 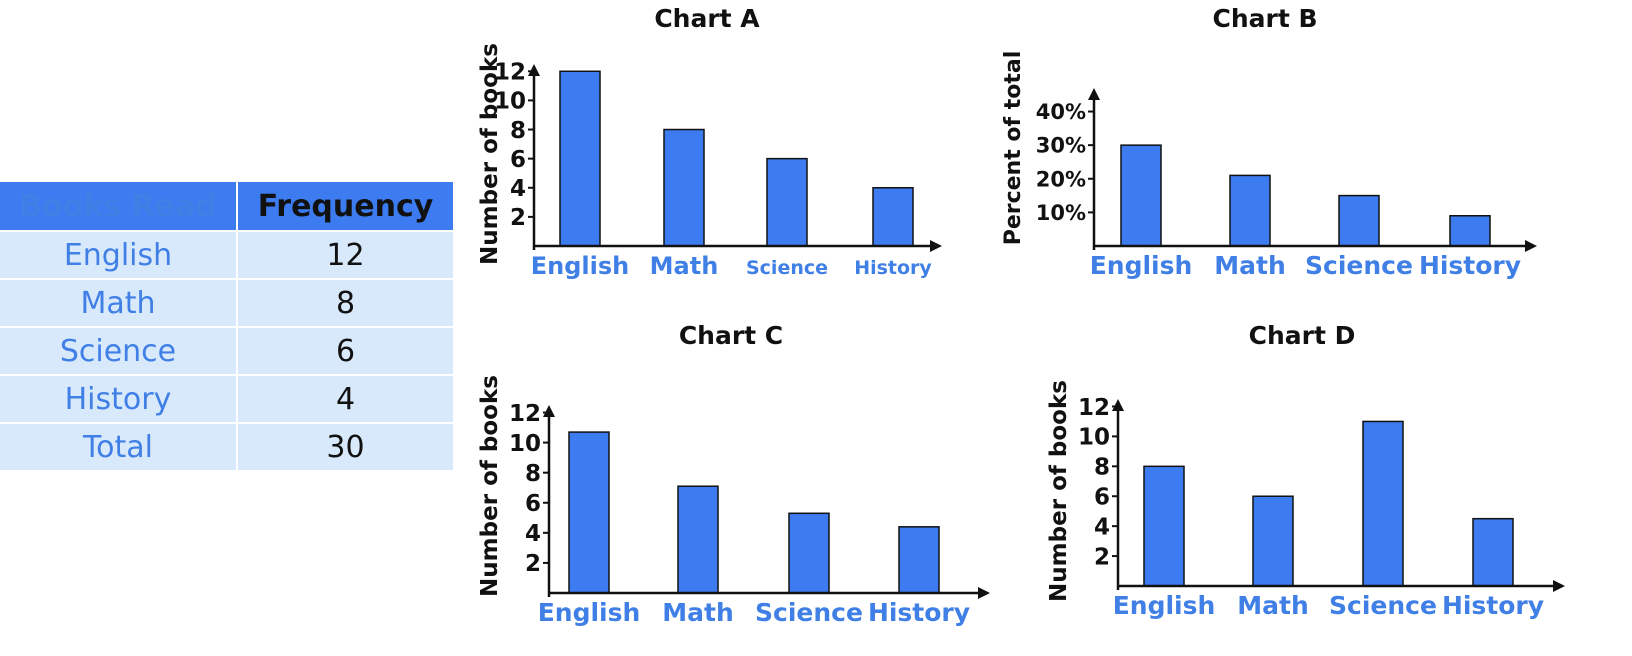 I want to click on row-category: Science, so click(x=119, y=350).